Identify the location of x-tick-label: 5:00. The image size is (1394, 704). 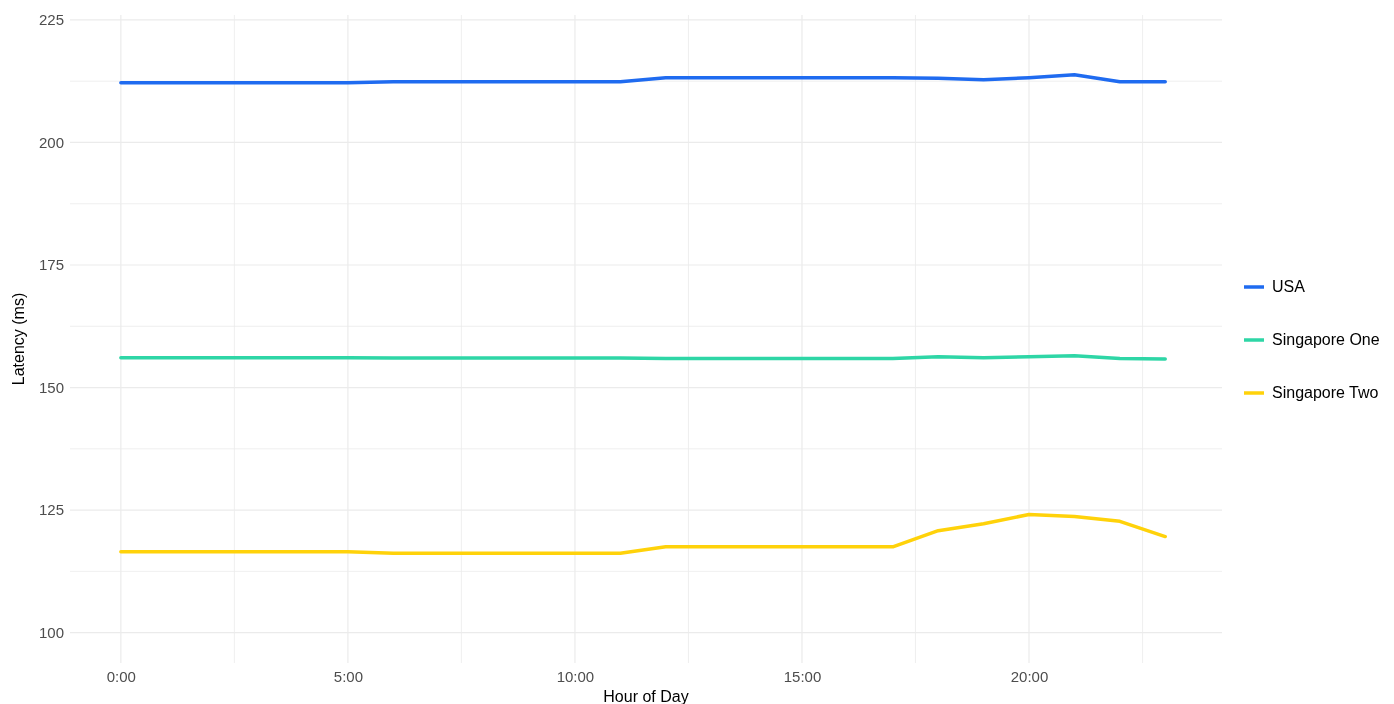
(348, 676).